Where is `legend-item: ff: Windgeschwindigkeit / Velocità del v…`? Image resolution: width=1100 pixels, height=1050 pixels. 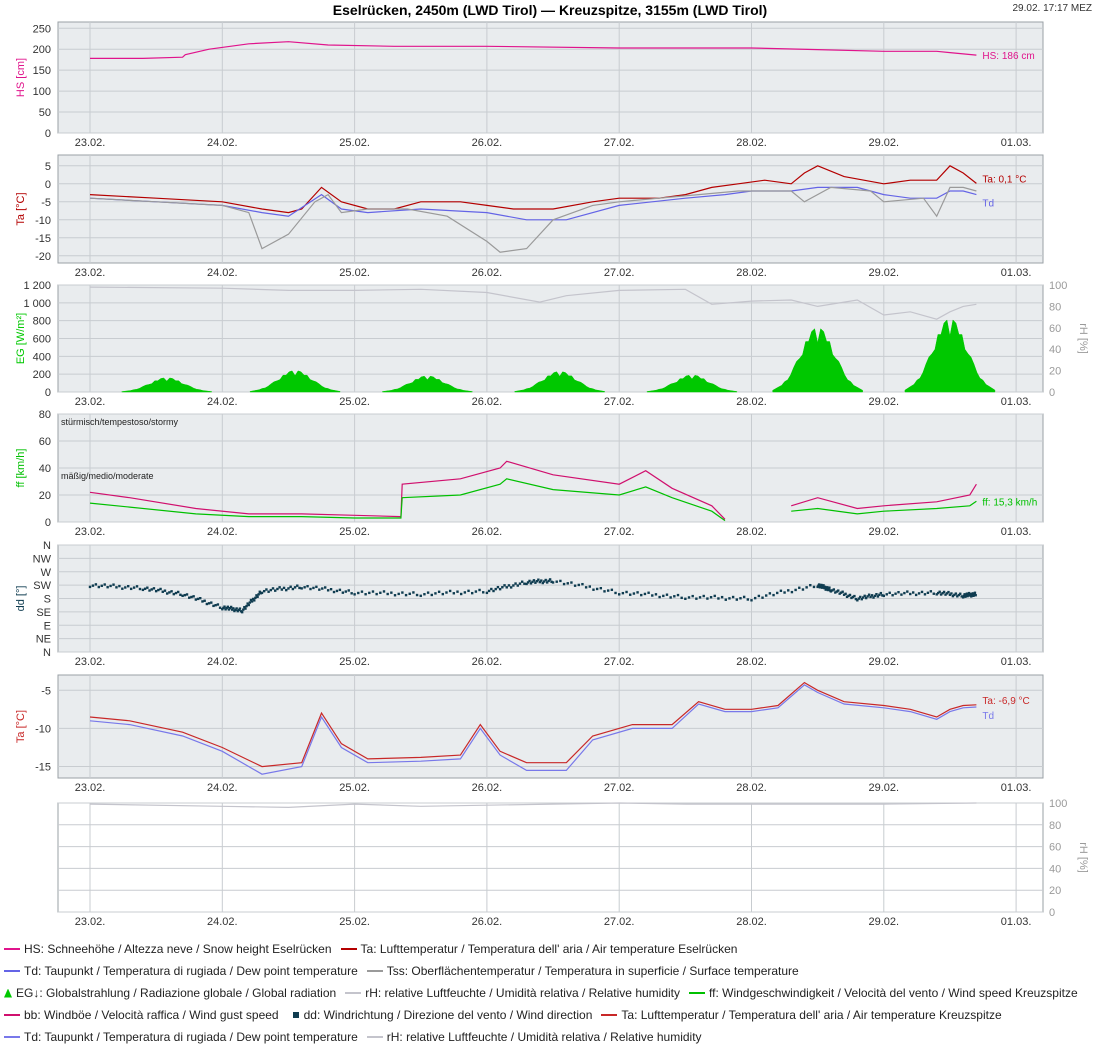 legend-item: ff: Windgeschwindigkeit / Velocità del v… is located at coordinates (883, 993).